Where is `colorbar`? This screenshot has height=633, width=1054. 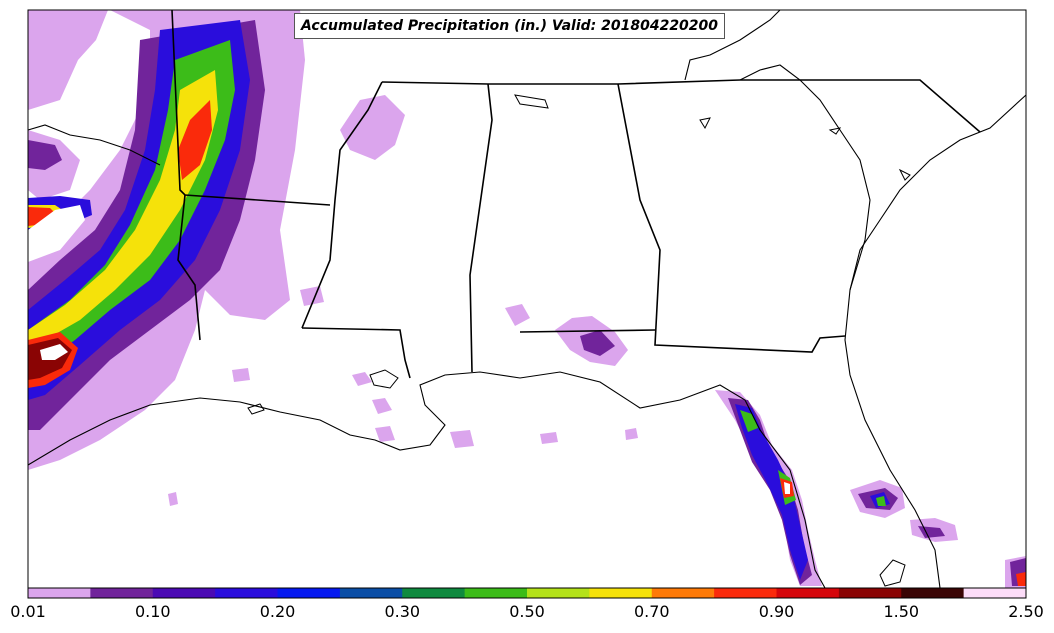
colorbar is located at coordinates (527, 593).